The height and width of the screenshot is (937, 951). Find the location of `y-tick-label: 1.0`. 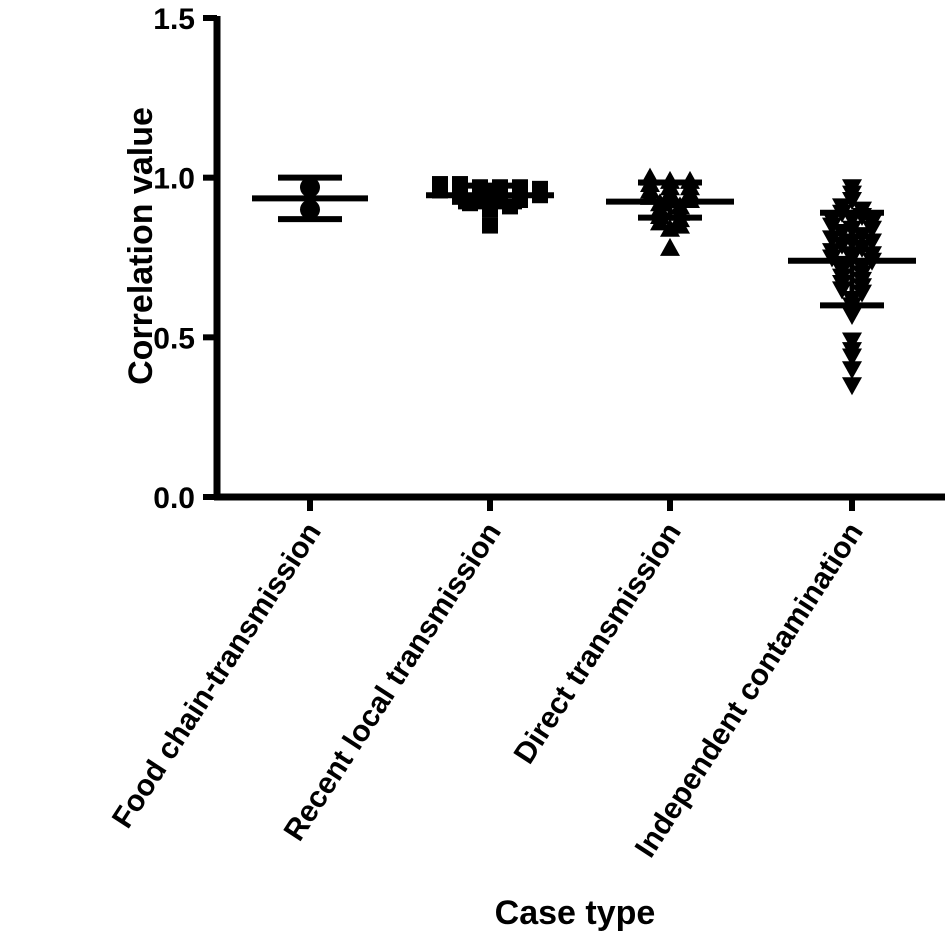

y-tick-label: 1.0 is located at coordinates (174, 179).